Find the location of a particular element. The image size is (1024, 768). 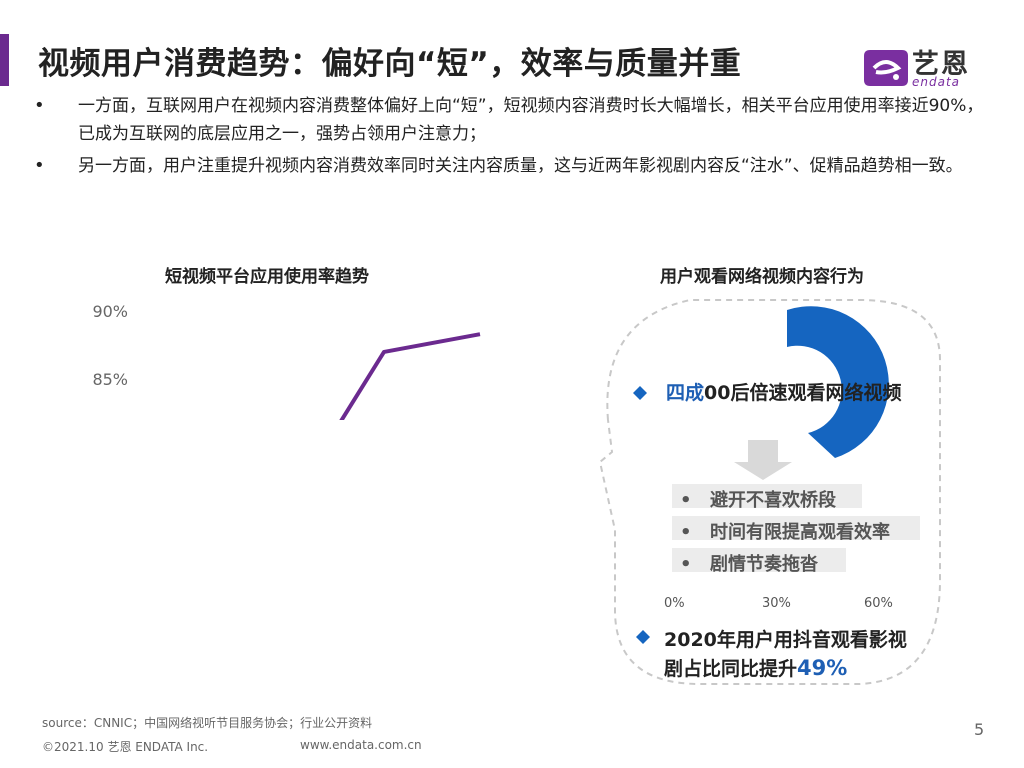

endata-logo: 艺恩 endata is located at coordinates (927, 68).